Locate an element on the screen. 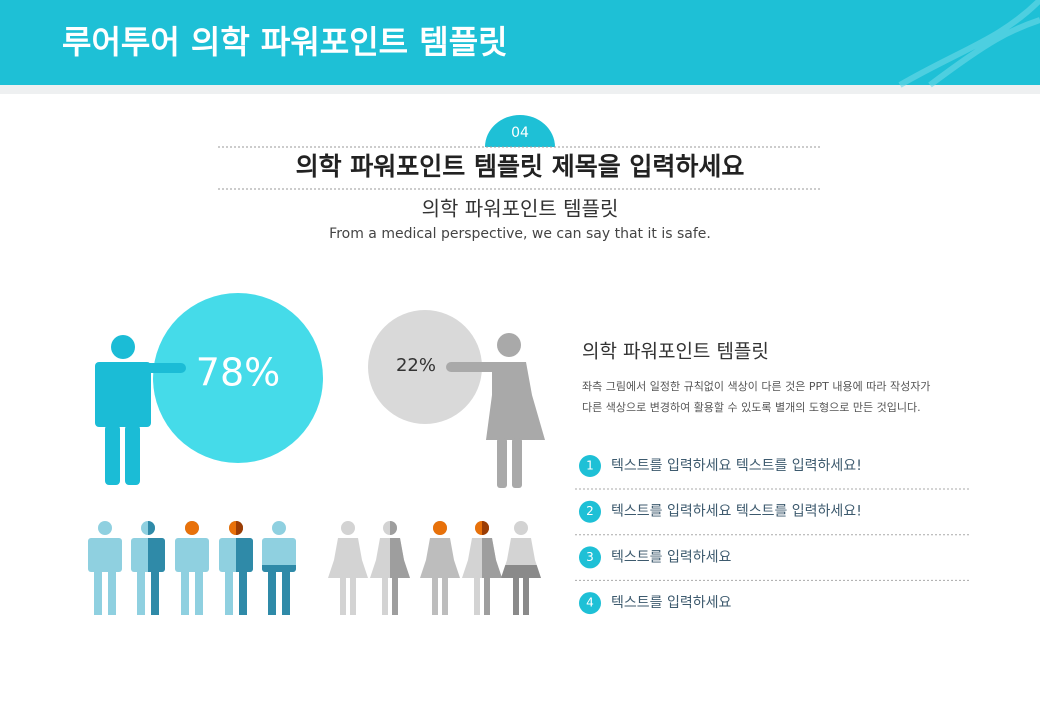 This screenshot has width=1040, height=720. female-circle is located at coordinates (425, 367).